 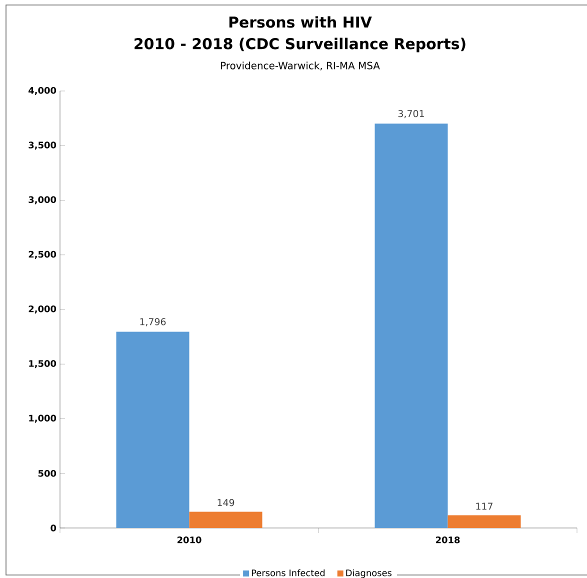 I want to click on text: Providence-Warwick, RI-MA MSA, so click(x=300, y=66).